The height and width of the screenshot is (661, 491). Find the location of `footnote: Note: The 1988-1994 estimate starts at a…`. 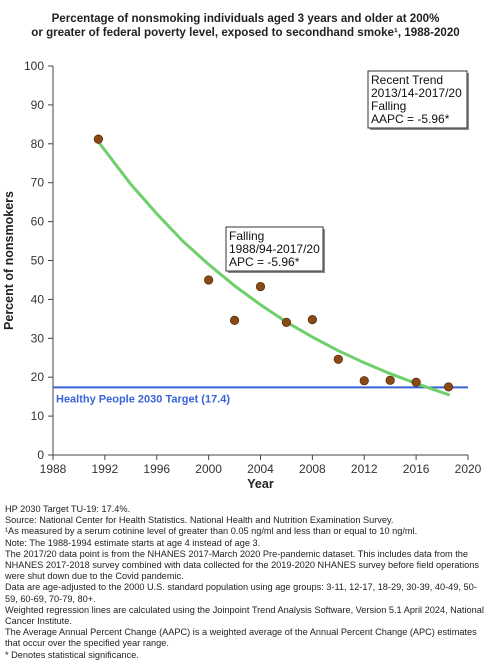

footnote: Note: The 1988-1994 estimate starts at a… is located at coordinates (133, 542).